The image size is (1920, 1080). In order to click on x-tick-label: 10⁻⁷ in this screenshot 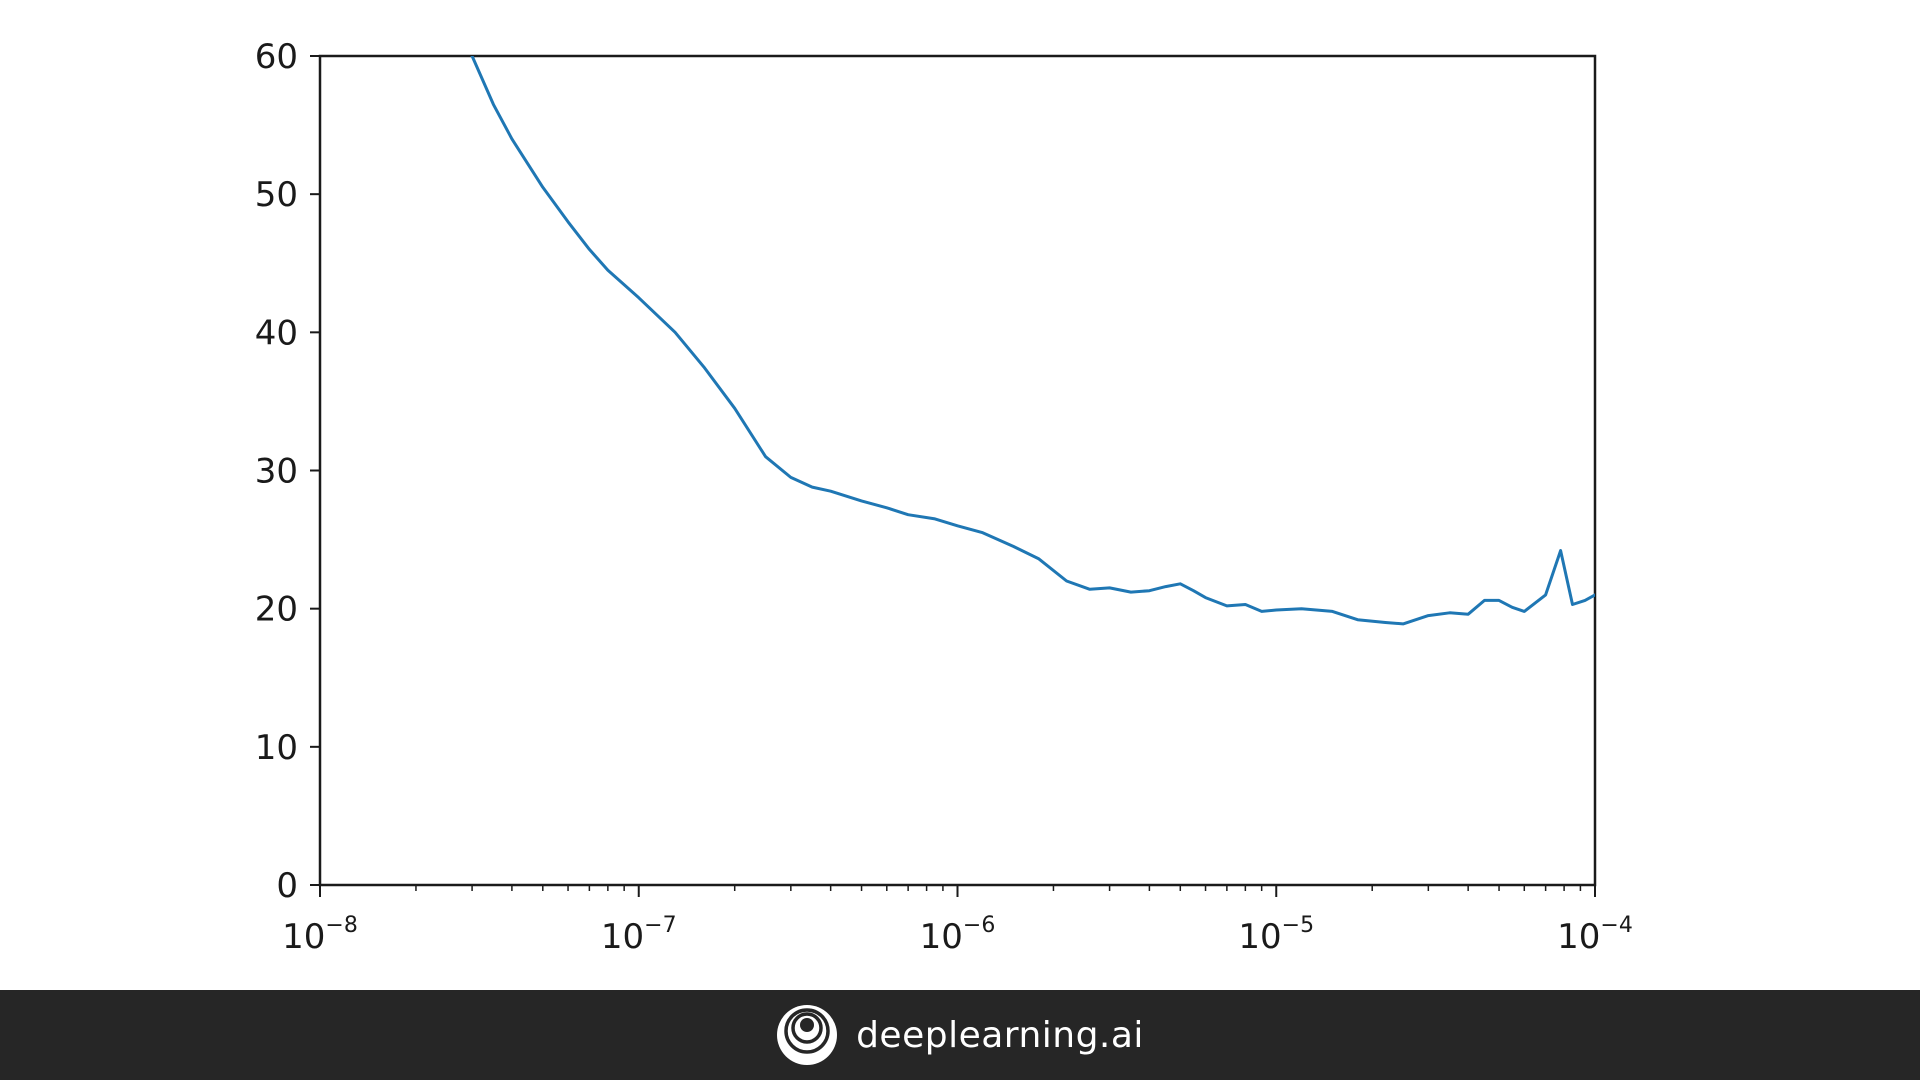, I will do `click(639, 935)`.